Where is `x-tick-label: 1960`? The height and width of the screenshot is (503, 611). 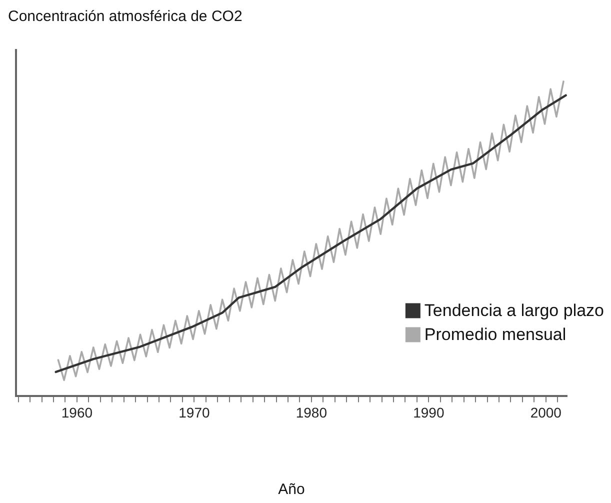 x-tick-label: 1960 is located at coordinates (77, 412).